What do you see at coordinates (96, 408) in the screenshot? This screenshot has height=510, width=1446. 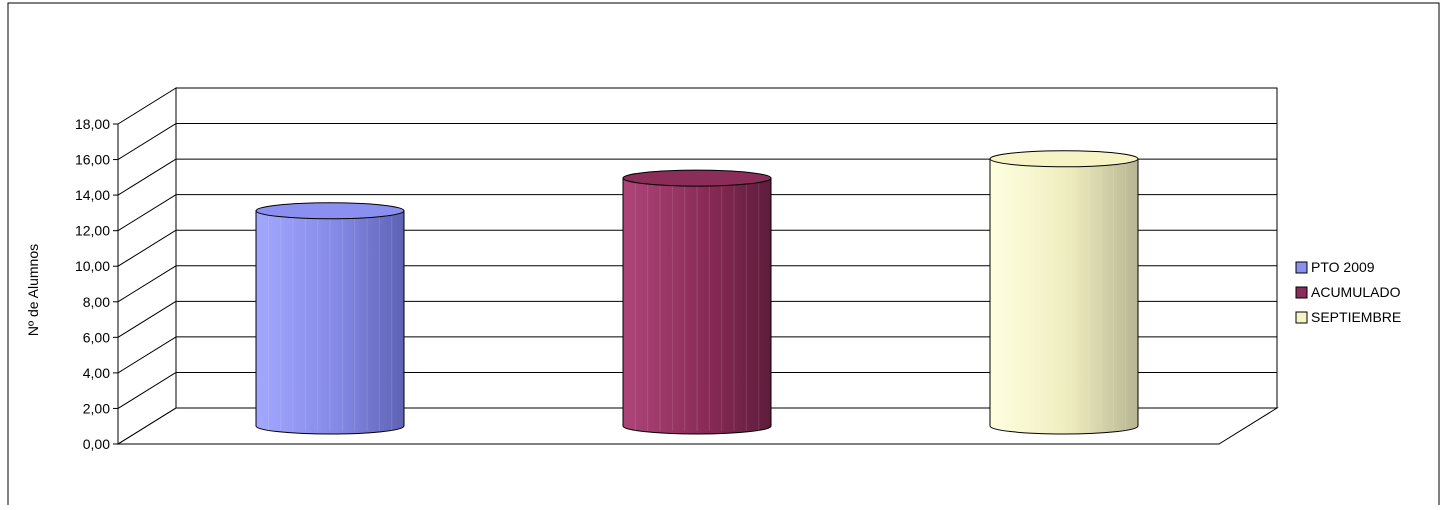 I see `y-tick-label: 2,00` at bounding box center [96, 408].